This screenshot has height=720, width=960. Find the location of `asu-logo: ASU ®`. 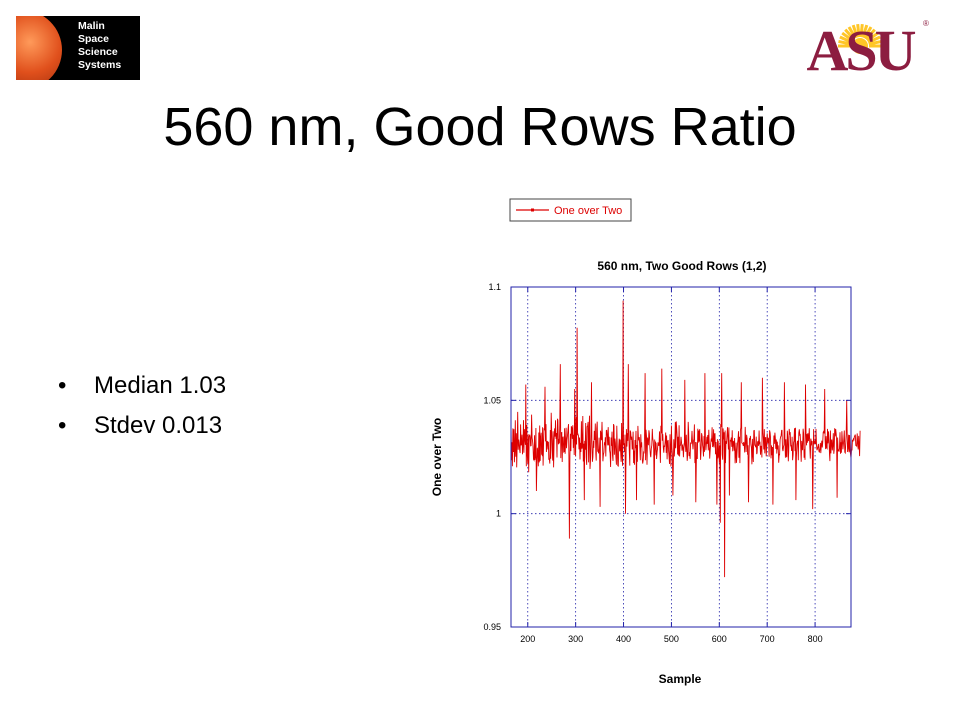

asu-logo: ASU ® is located at coordinates (867, 47).